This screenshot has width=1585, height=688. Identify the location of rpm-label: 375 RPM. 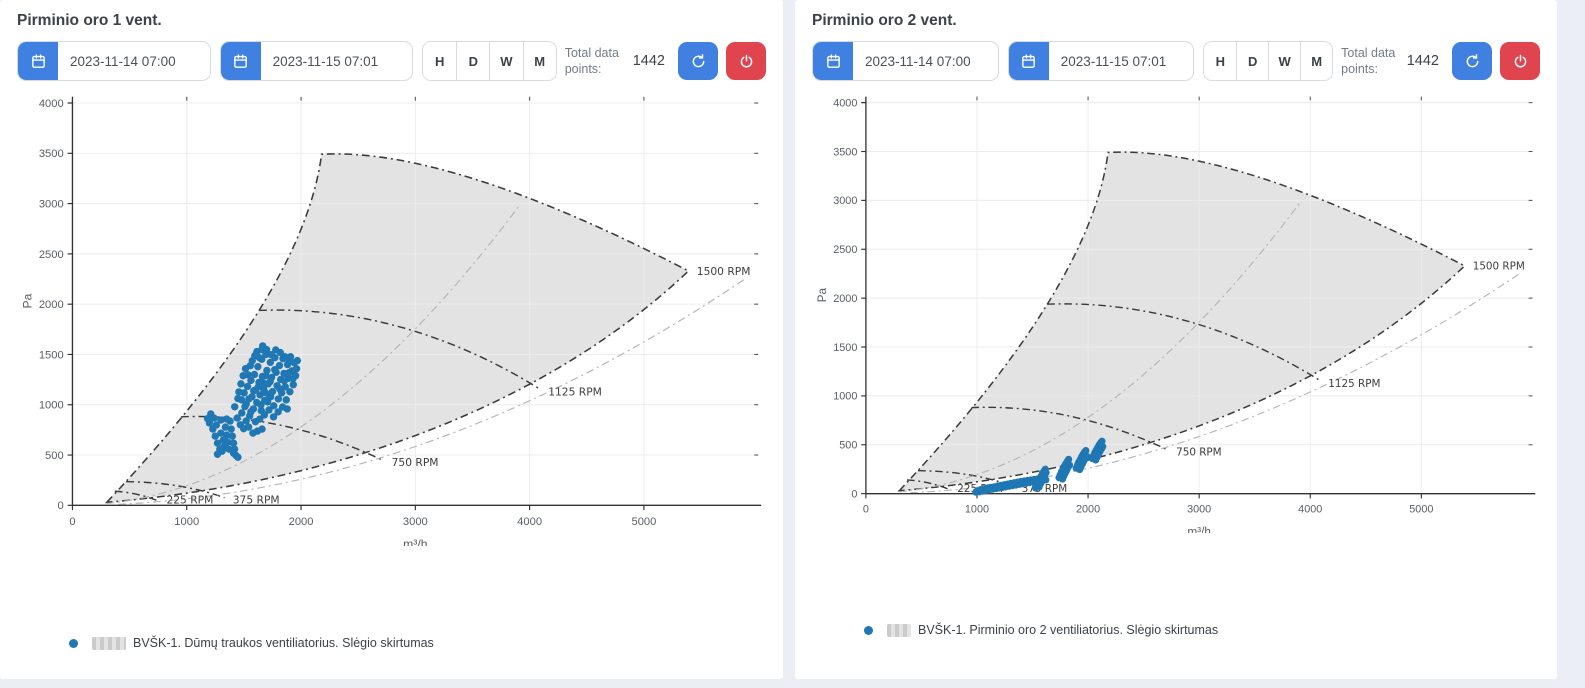
(1045, 489).